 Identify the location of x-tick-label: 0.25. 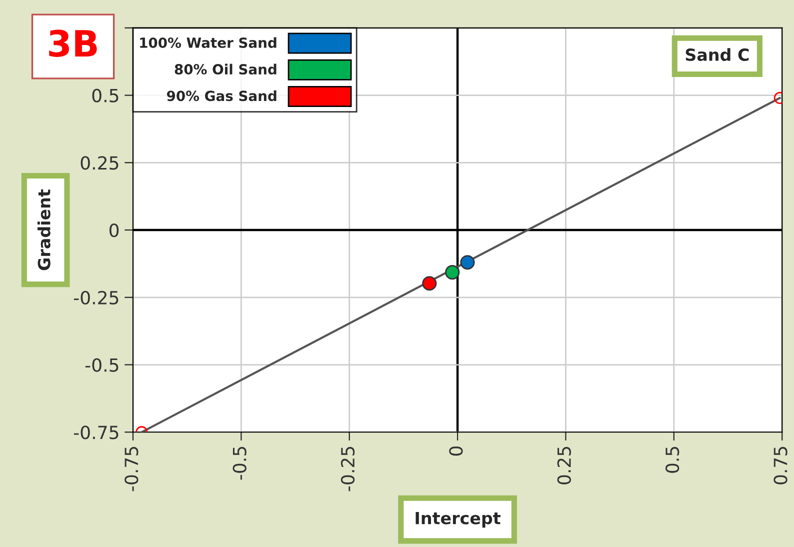
(564, 465).